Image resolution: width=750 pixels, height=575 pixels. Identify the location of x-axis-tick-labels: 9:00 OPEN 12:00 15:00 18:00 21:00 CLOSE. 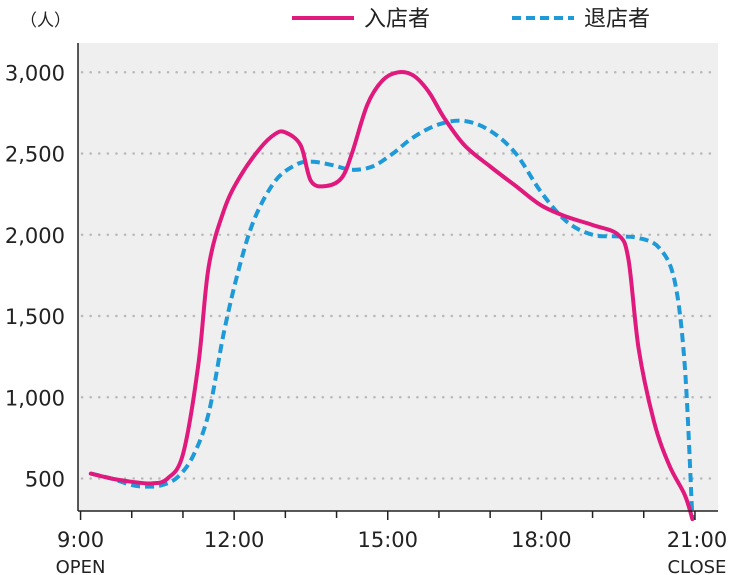
(392, 551).